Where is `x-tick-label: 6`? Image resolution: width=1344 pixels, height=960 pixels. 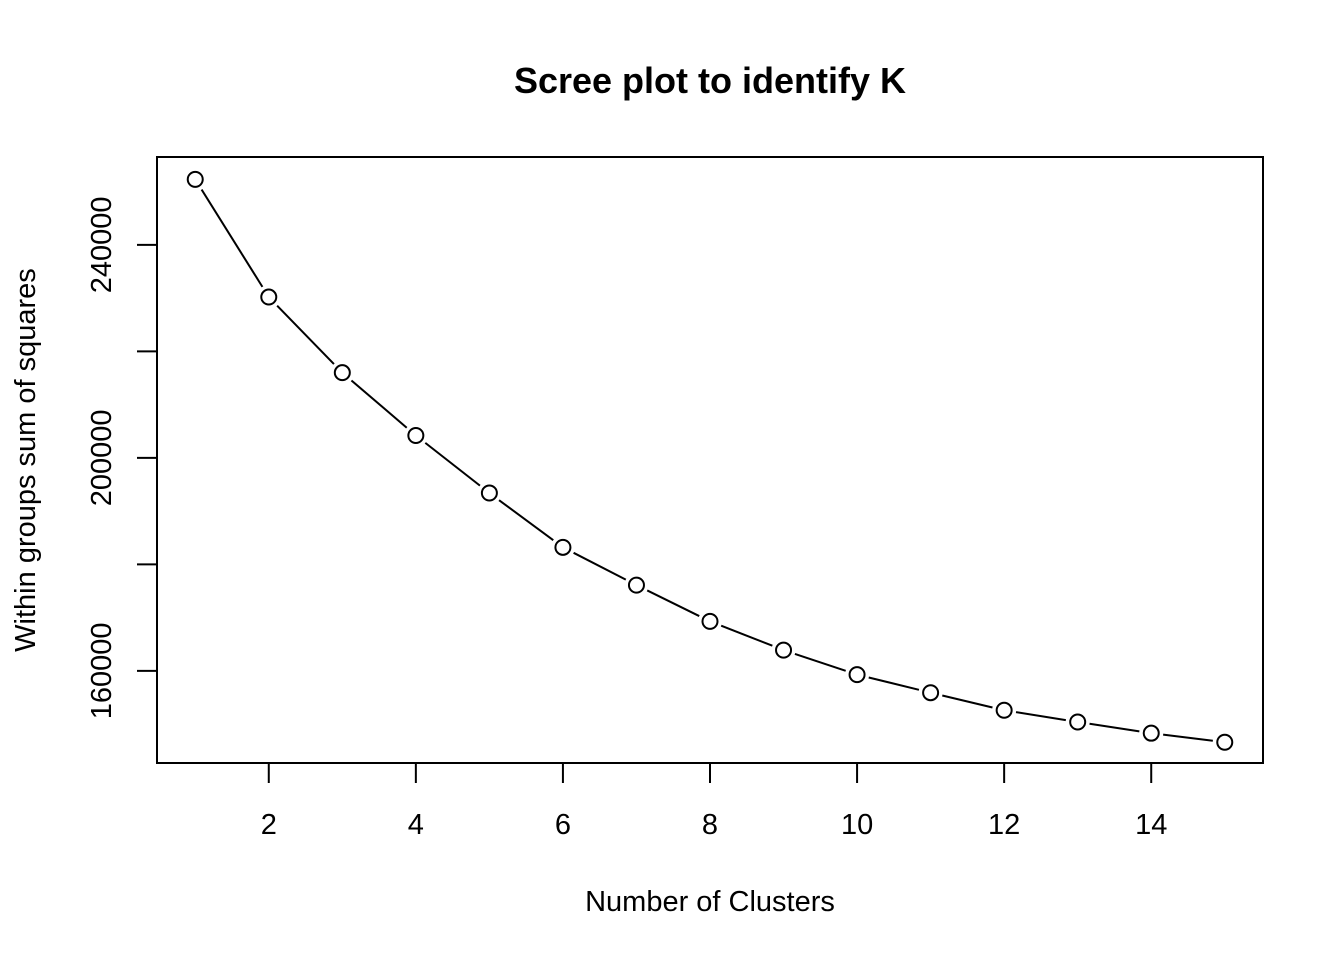
x-tick-label: 6 is located at coordinates (563, 825).